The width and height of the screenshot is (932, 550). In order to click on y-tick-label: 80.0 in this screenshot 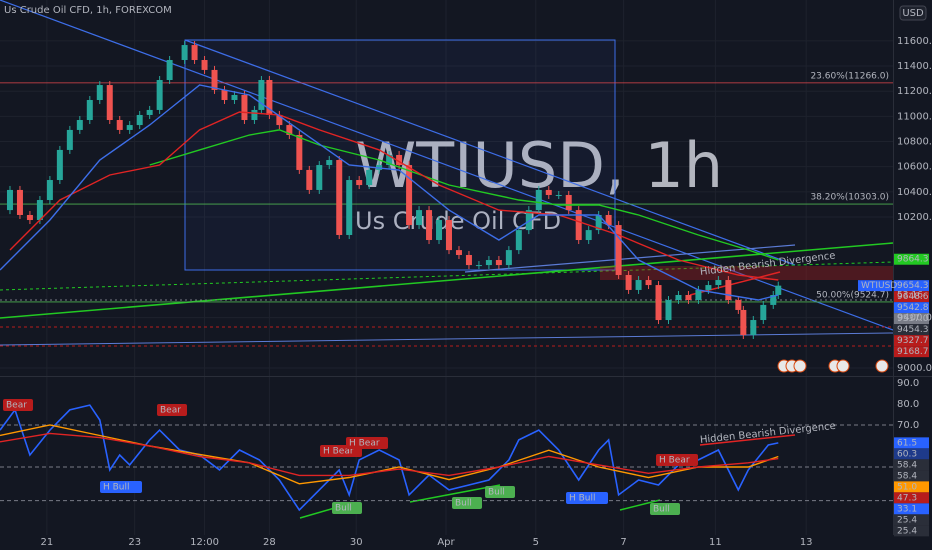, I will do `click(908, 404)`.